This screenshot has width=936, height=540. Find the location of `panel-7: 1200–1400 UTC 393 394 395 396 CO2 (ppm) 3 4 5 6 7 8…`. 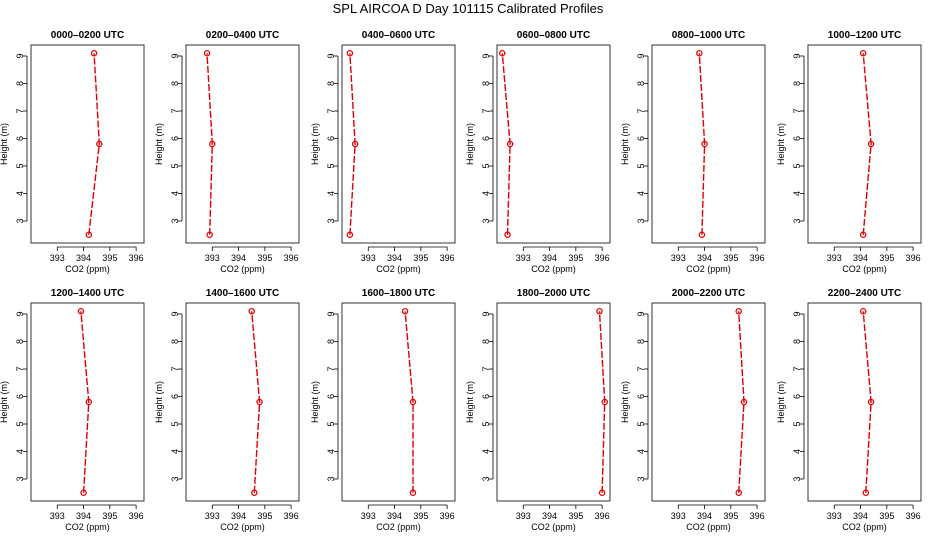

panel-7: 1200–1400 UTC 393 394 395 396 CO2 (ppm) 3 4 5 6 7 8… is located at coordinates (72, 410).